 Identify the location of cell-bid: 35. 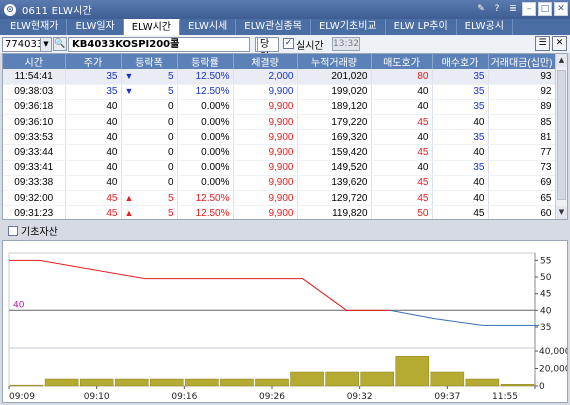
(460, 77).